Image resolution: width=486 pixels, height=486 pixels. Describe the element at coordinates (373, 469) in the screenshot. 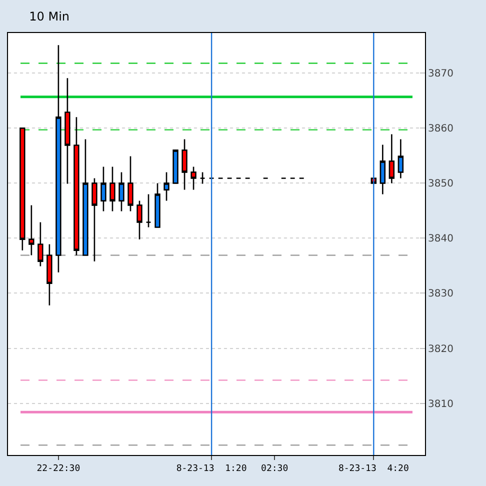

I see `x-tick-label: 8-23-13 4:20` at that location.